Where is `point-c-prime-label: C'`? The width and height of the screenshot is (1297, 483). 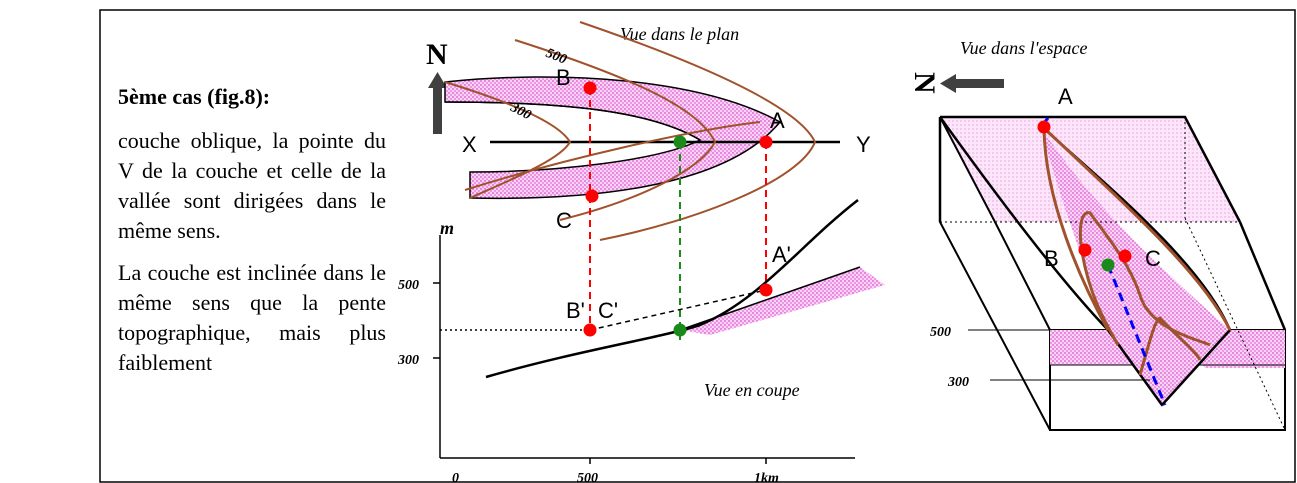
point-c-prime-label: C' is located at coordinates (608, 310).